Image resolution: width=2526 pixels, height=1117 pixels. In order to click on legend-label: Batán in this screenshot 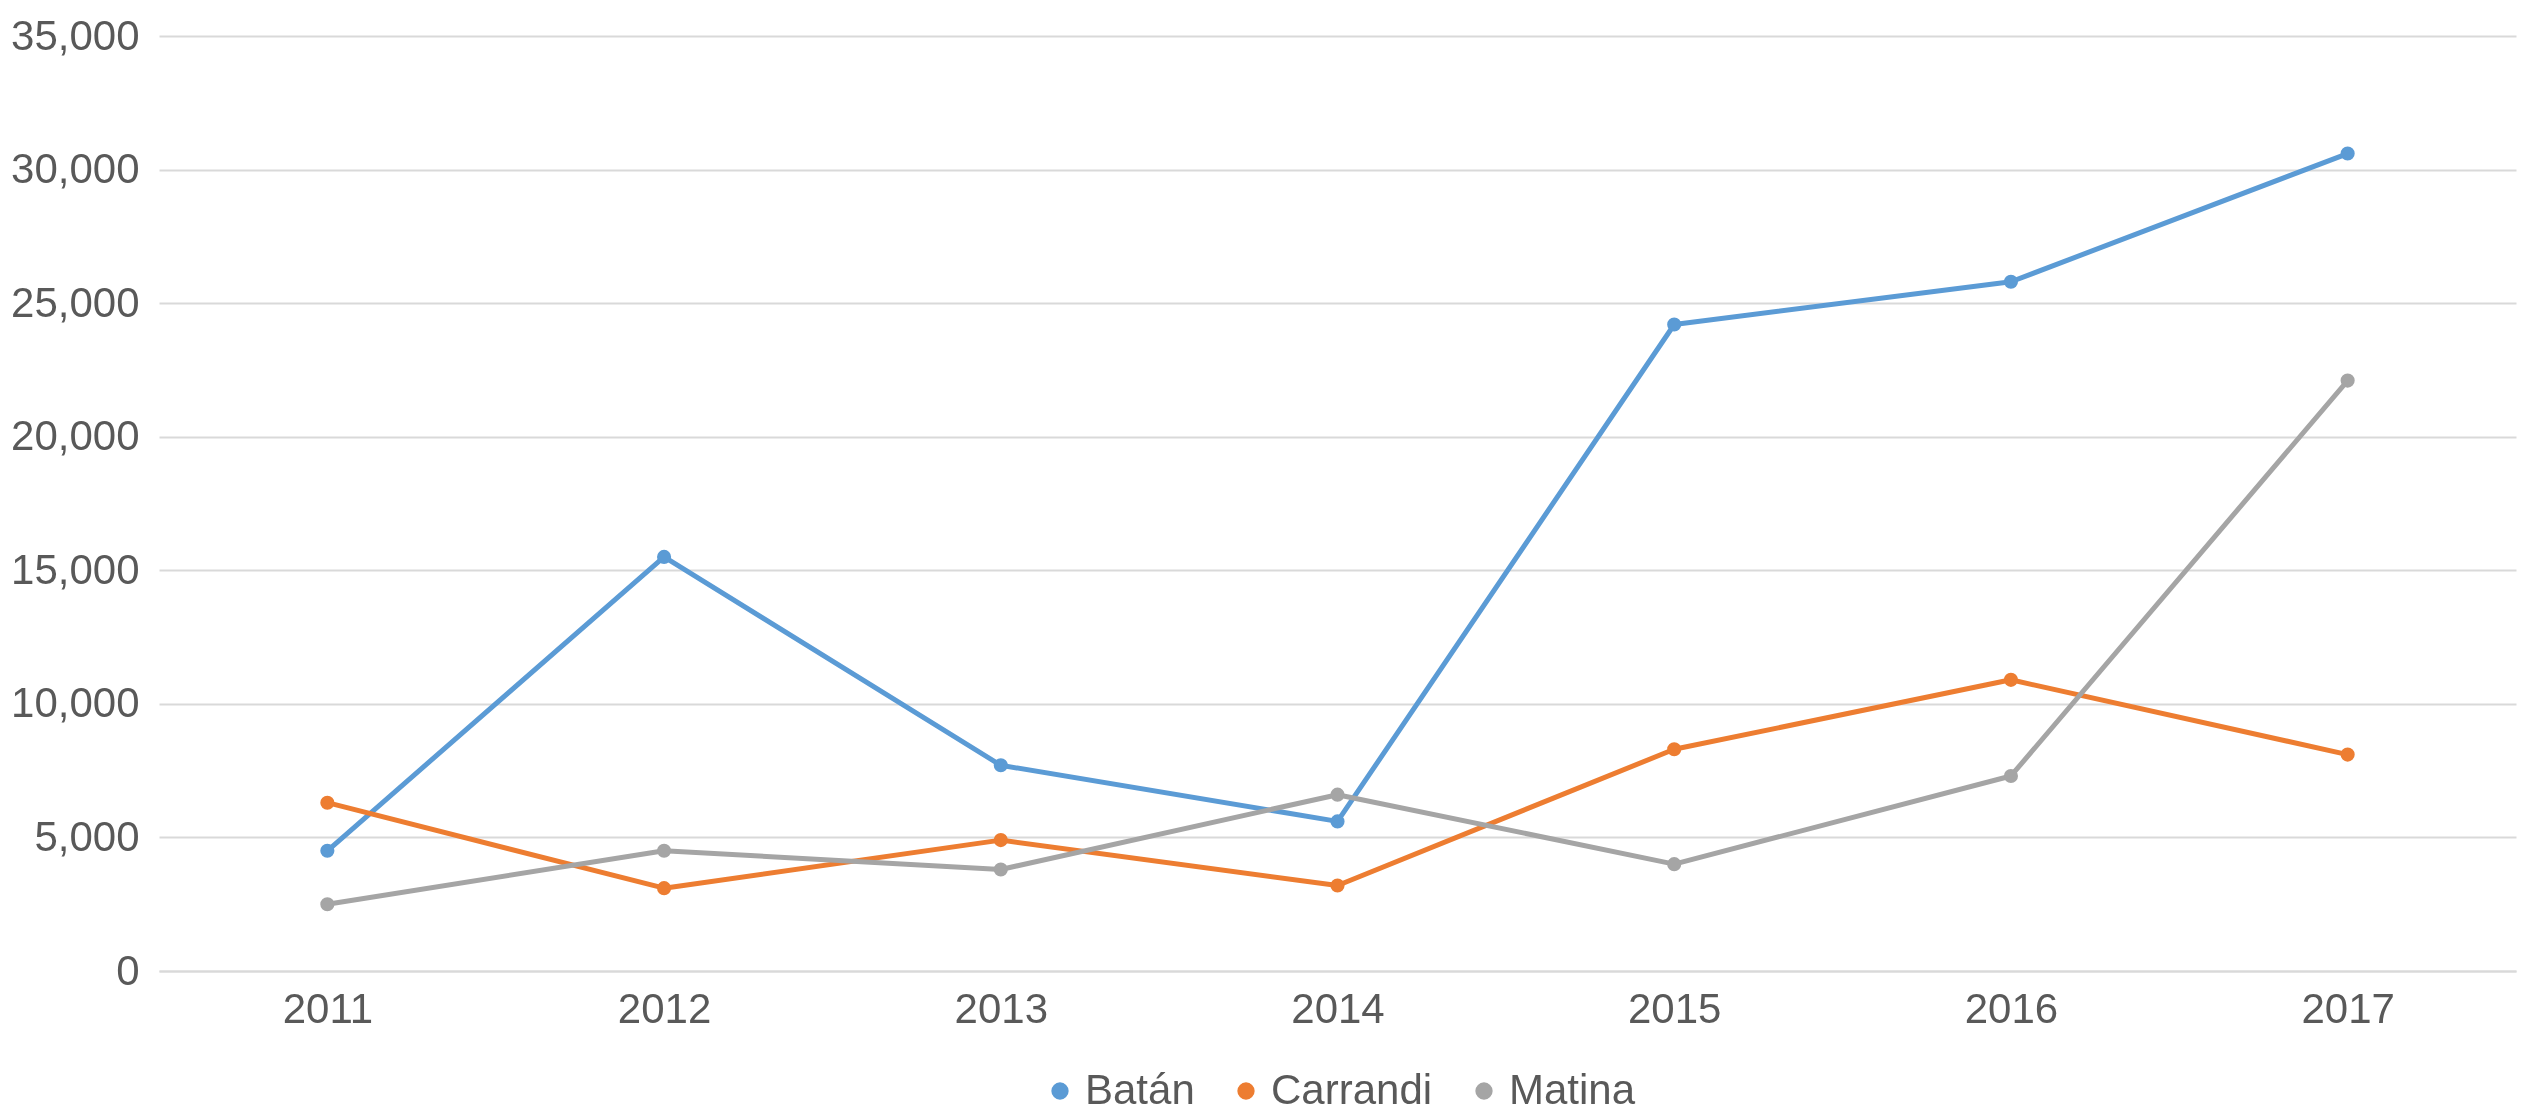, I will do `click(1140, 1089)`.